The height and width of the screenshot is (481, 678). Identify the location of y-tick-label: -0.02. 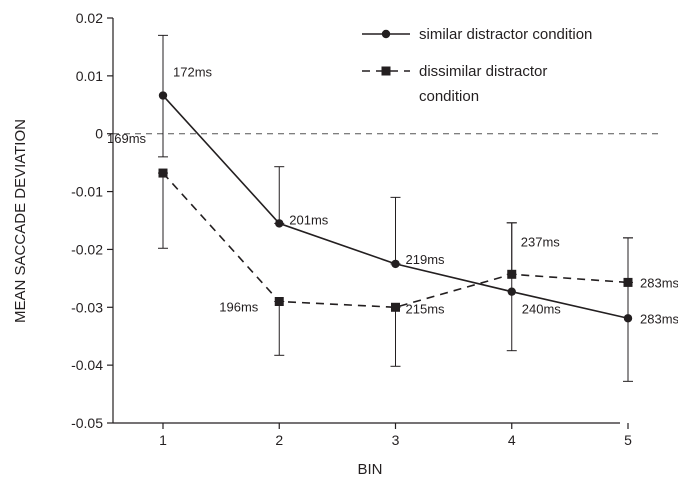
(87, 249).